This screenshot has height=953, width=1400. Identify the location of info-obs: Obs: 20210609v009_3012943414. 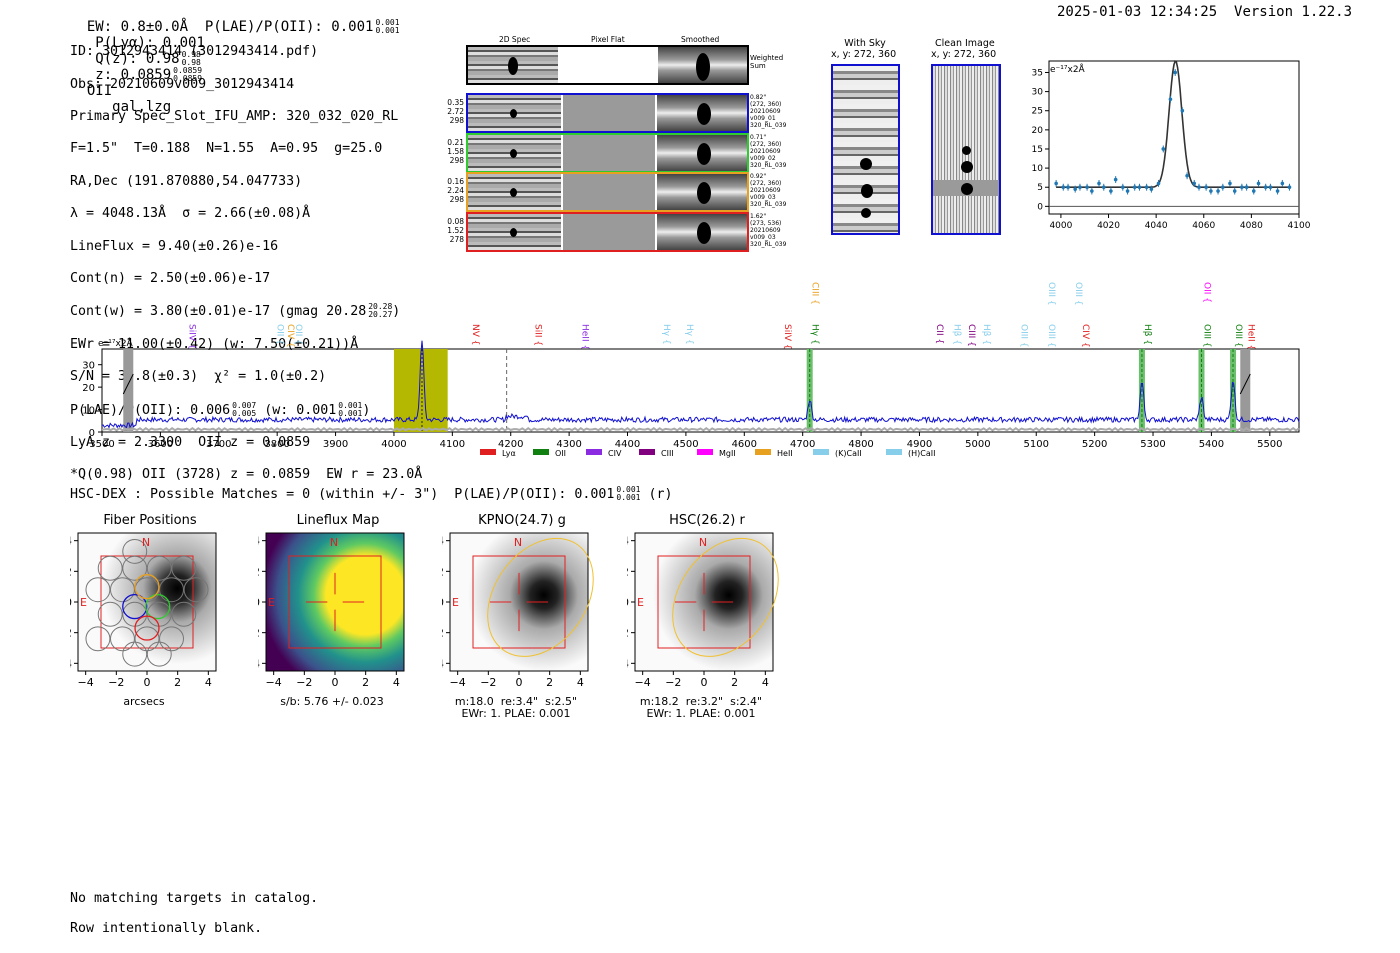
(182, 84).